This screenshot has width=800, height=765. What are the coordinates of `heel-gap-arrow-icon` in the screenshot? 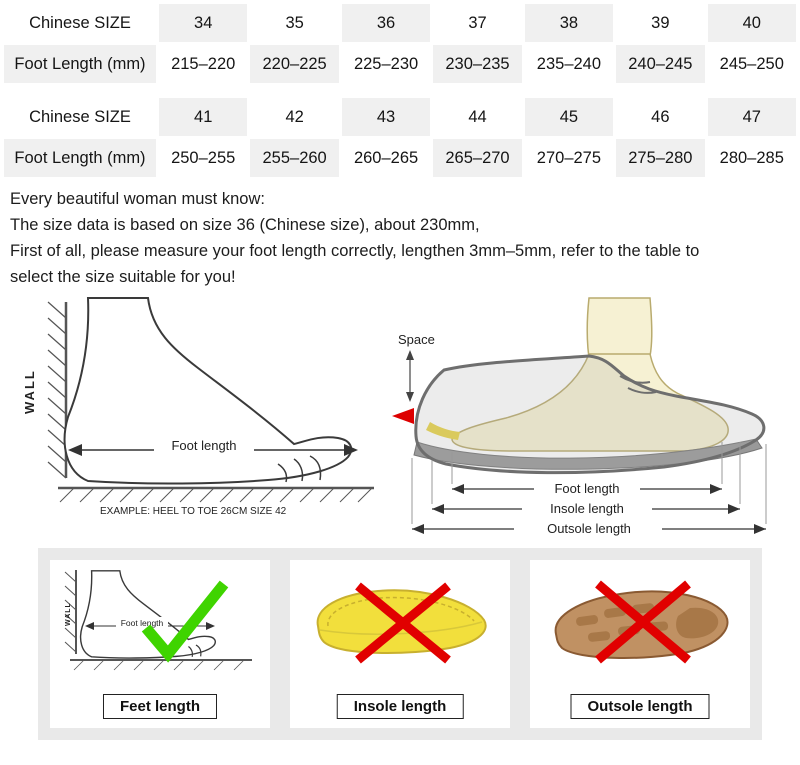 It's located at (403, 416).